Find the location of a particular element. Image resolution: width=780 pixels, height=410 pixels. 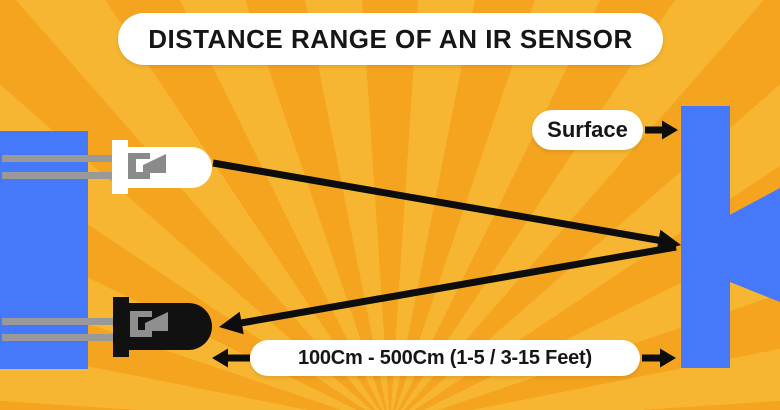

black-led-flange is located at coordinates (121, 327).